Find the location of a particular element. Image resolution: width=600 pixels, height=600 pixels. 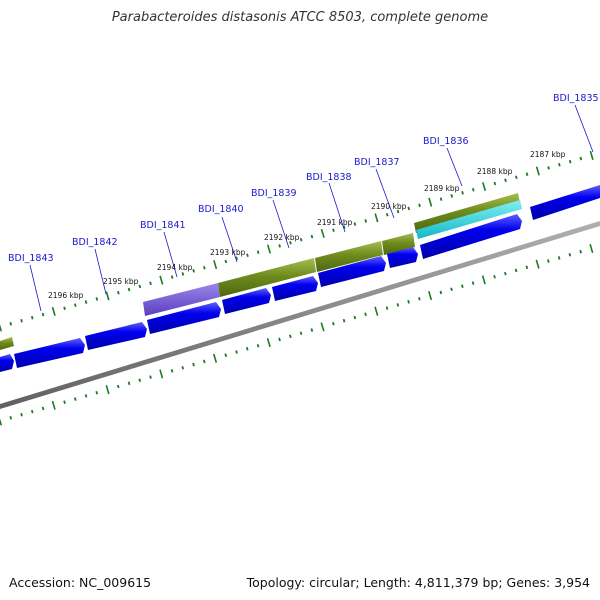

tick-label: 2196 kbp is located at coordinates (66, 295).